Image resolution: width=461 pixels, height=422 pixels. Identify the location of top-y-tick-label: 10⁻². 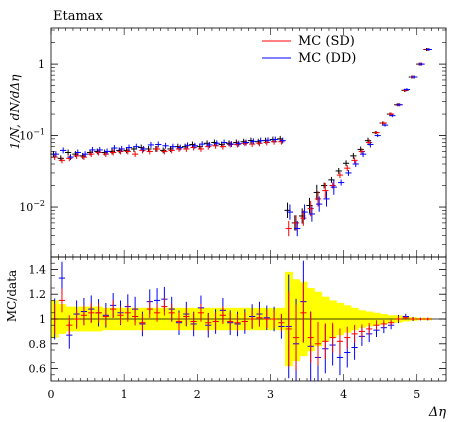
(32, 206).